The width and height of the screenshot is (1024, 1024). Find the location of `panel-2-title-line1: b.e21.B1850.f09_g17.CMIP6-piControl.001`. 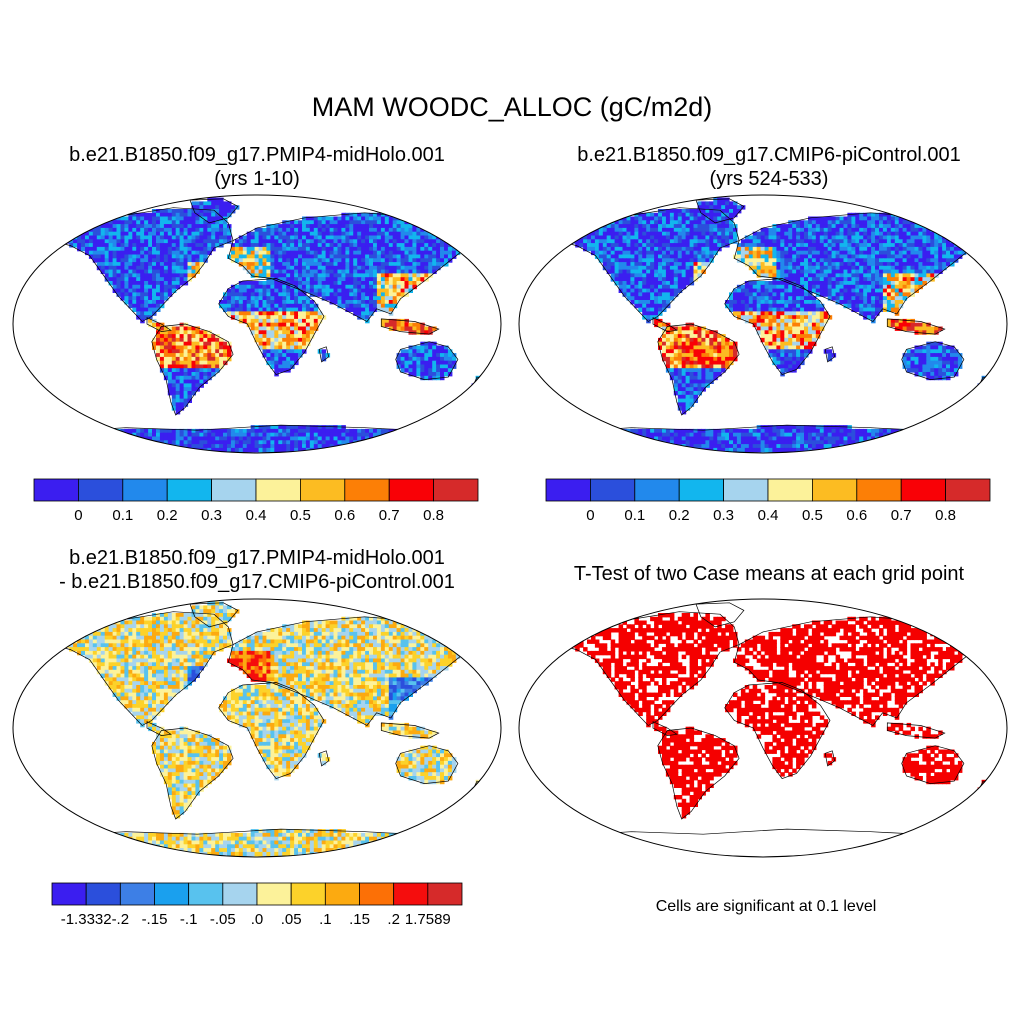

panel-2-title-line1: b.e21.B1850.f09_g17.CMIP6-piControl.001 is located at coordinates (769, 155).